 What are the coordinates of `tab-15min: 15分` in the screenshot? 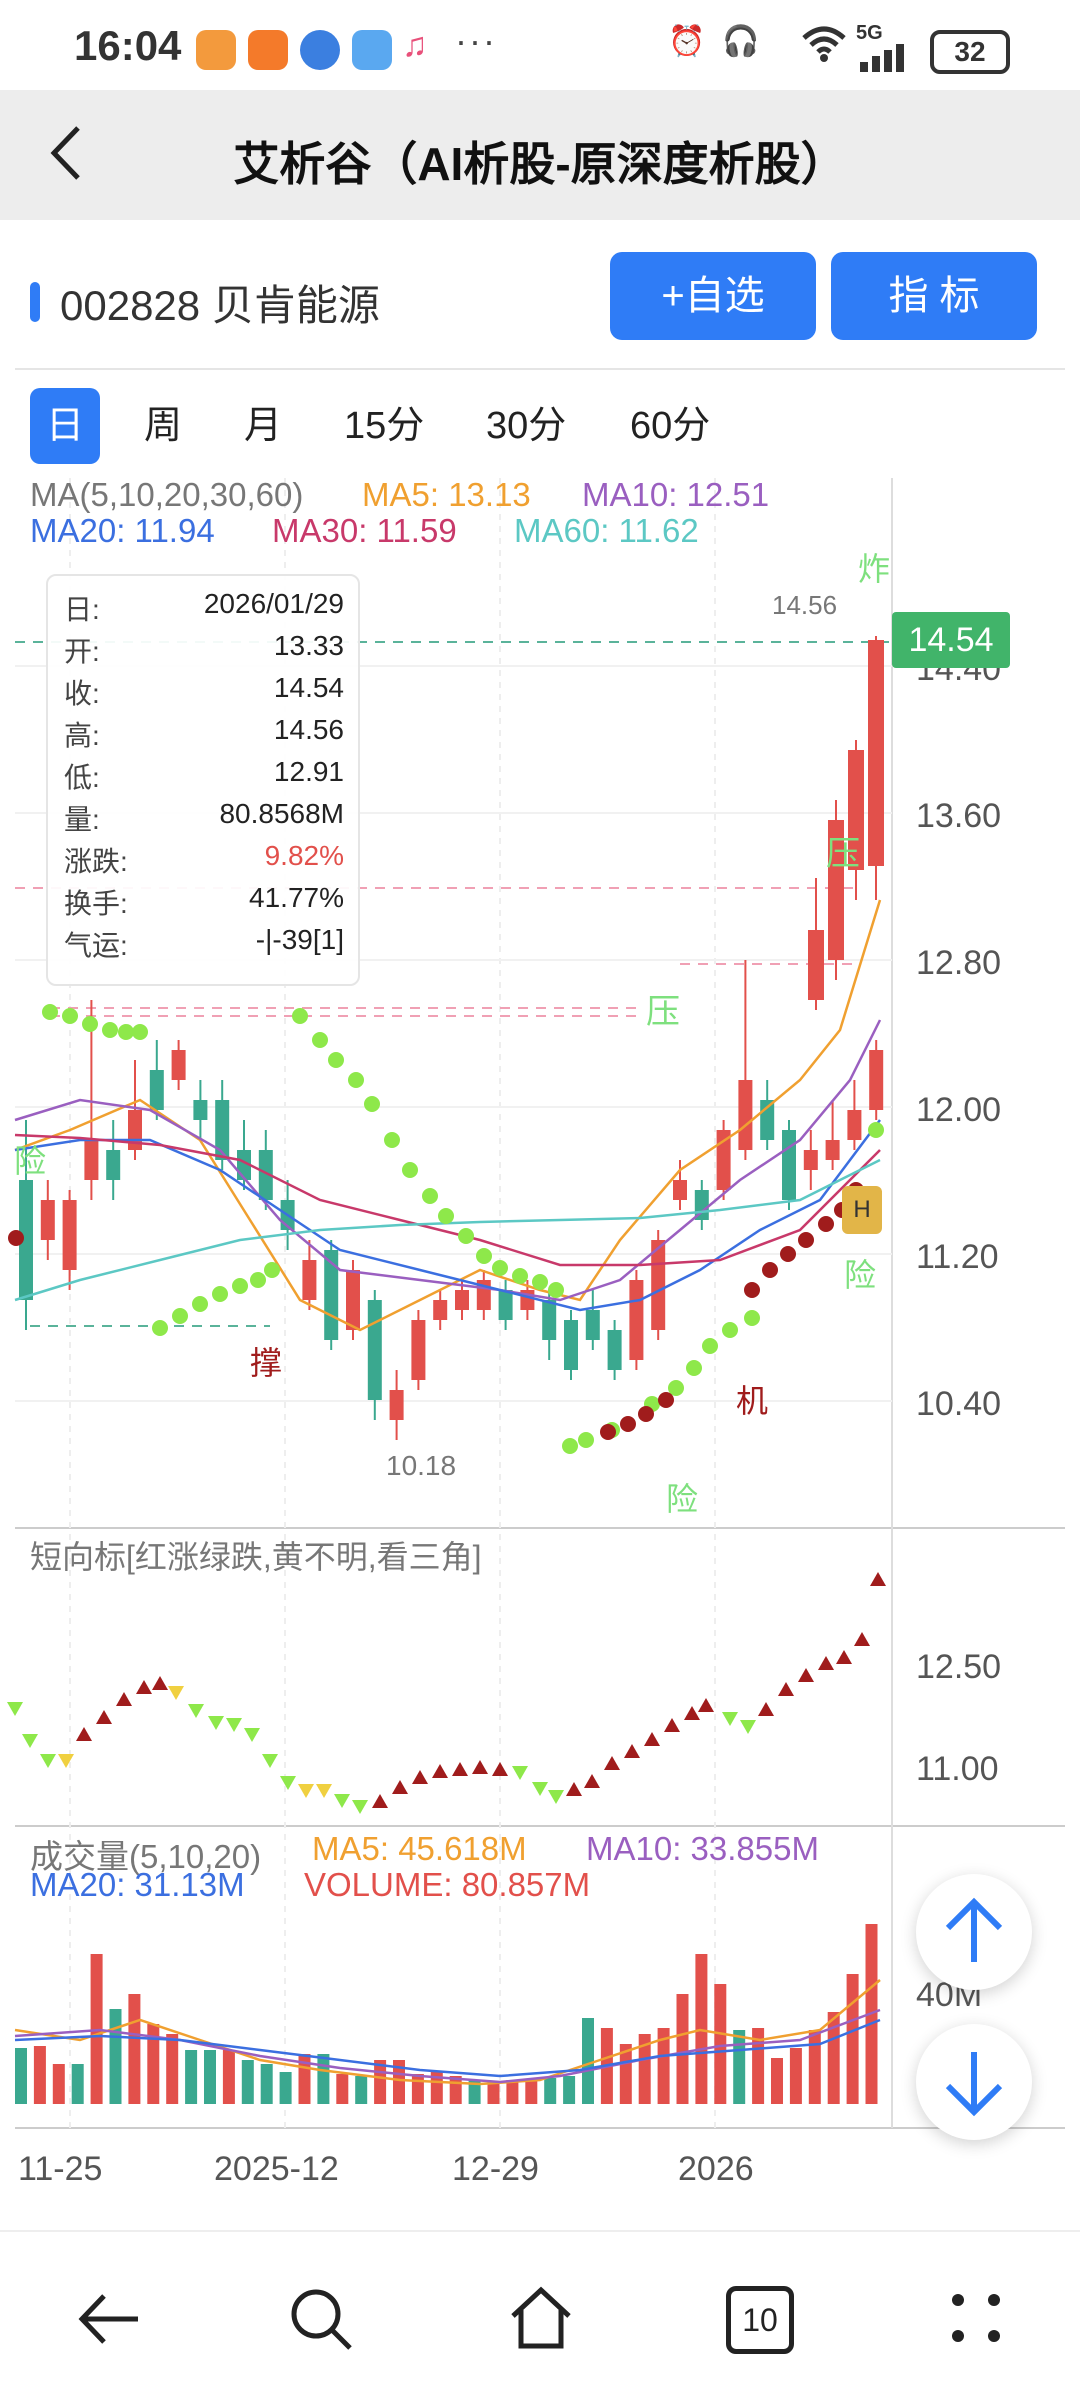 It's located at (384, 426).